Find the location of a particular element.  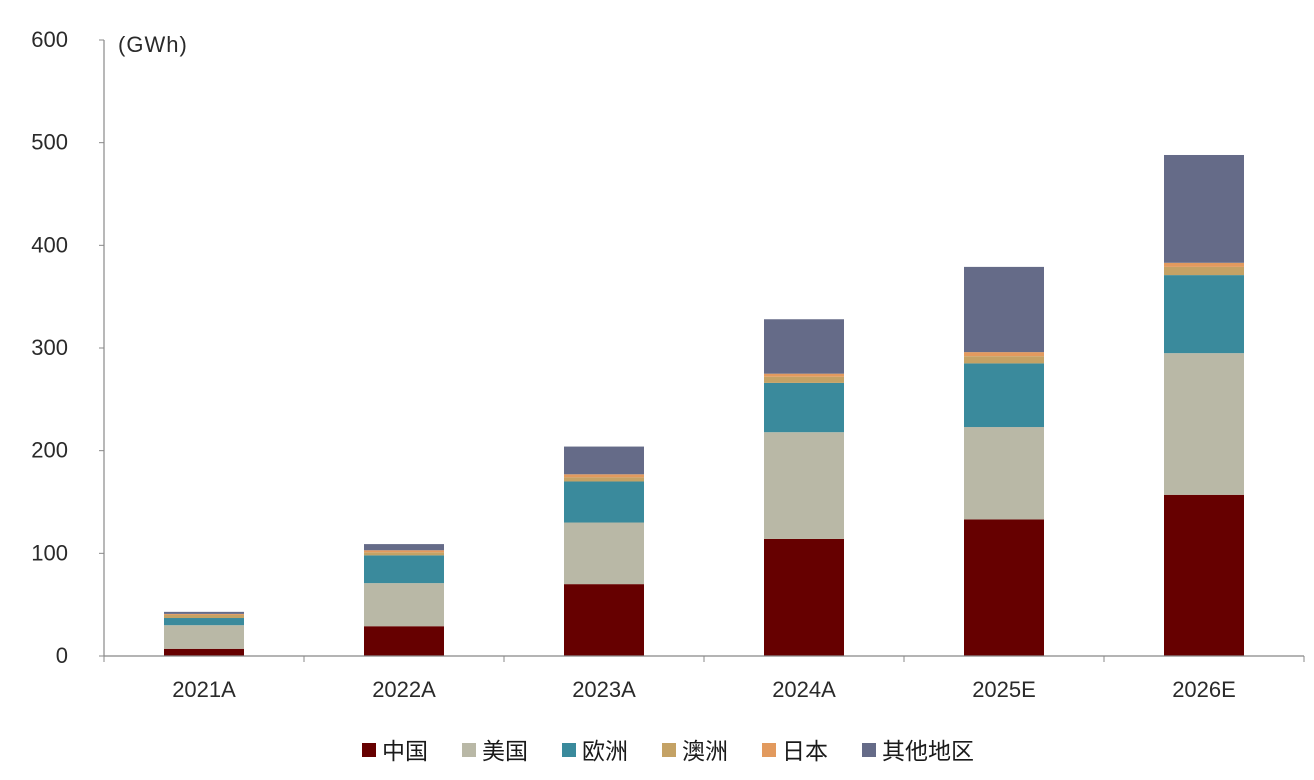

legend-label: 中国 is located at coordinates (405, 752).